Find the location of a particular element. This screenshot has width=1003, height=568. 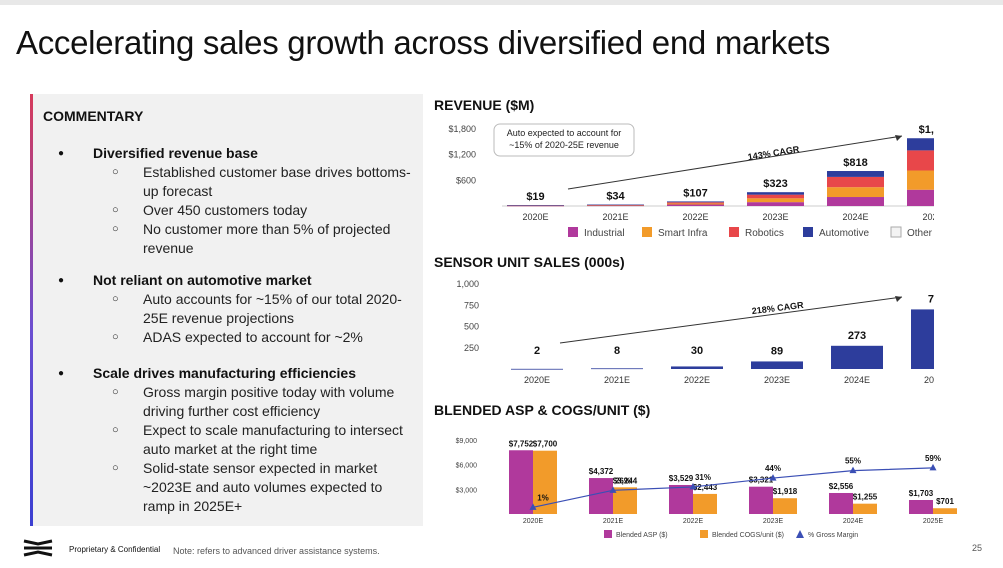

legend-label: Robotics is located at coordinates (764, 233).